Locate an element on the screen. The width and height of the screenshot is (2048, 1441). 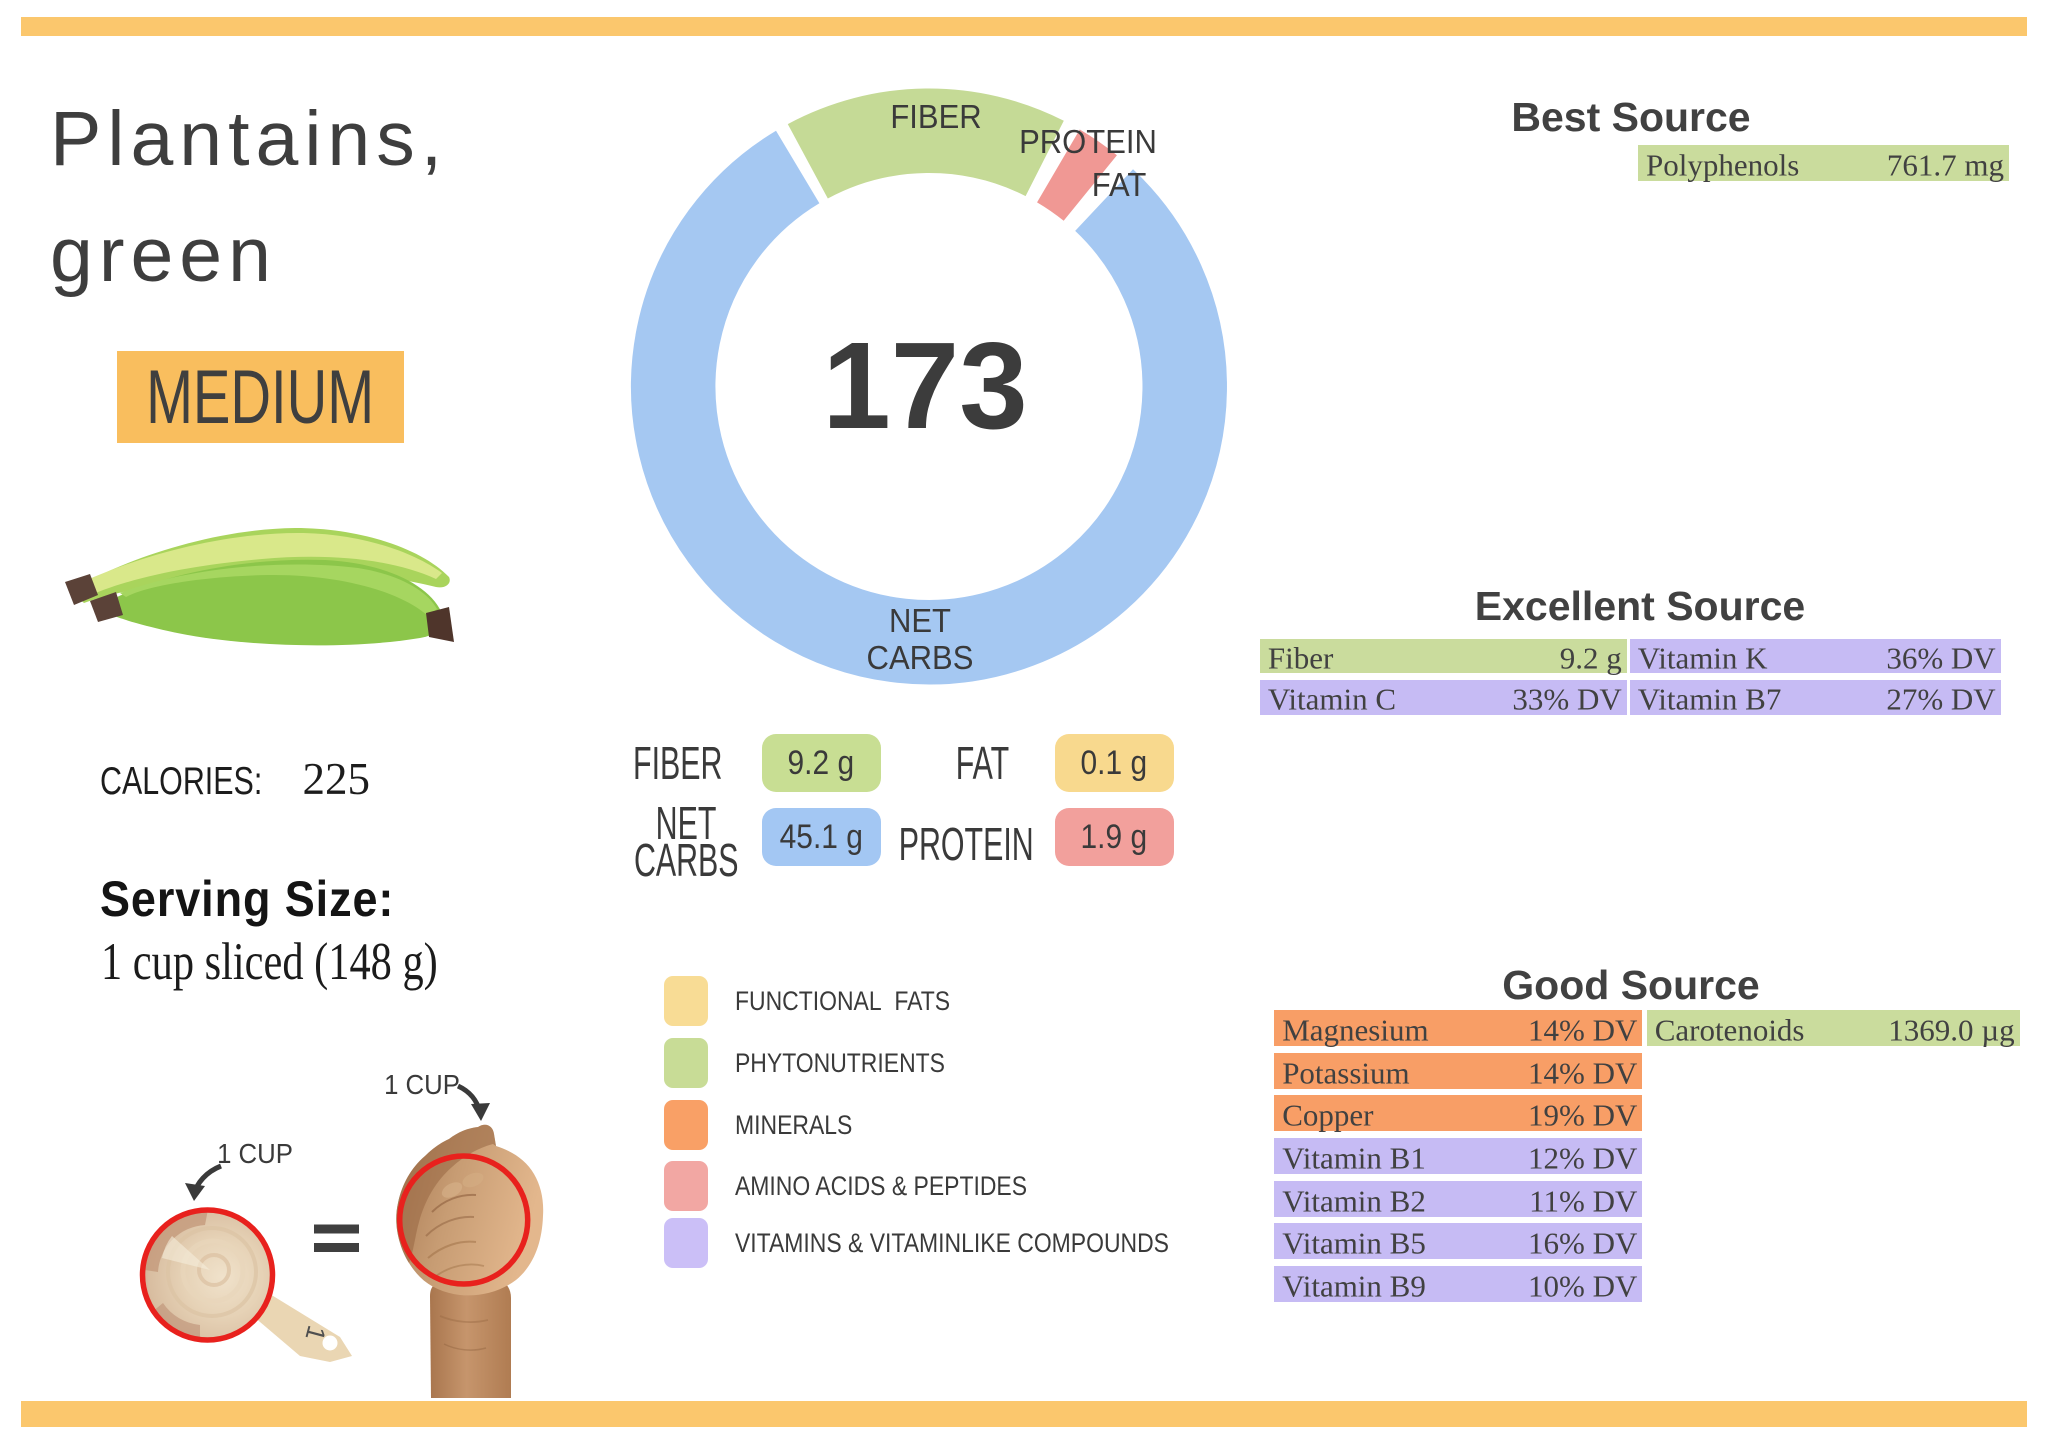
svg-text: FIBER is located at coordinates (935, 116).